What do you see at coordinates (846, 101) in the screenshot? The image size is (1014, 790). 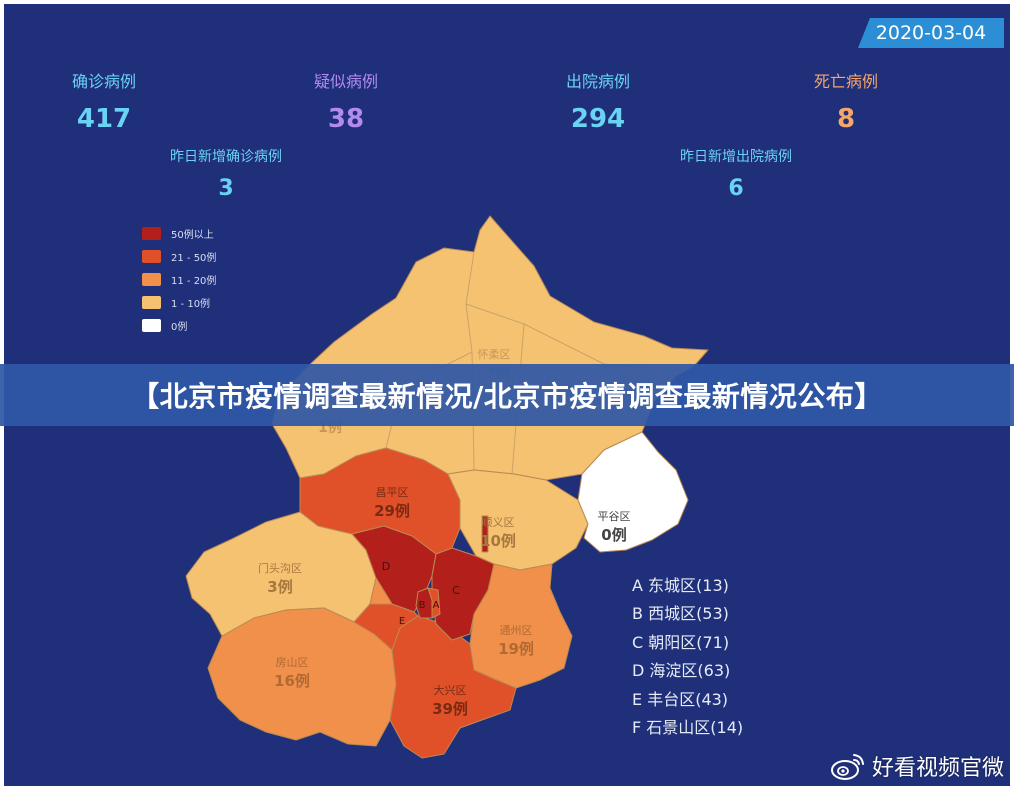 I see `stat-deaths: 死亡病例 8` at bounding box center [846, 101].